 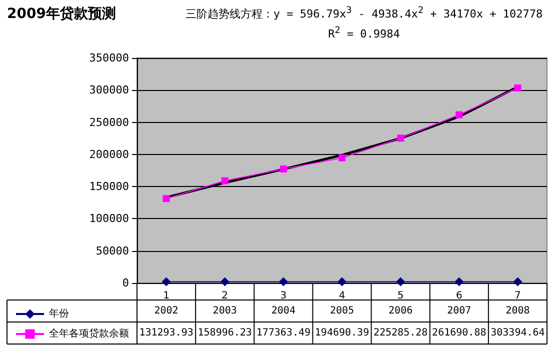 What do you see at coordinates (517, 333) in the screenshot?
I see `data-label: 303394.64` at bounding box center [517, 333].